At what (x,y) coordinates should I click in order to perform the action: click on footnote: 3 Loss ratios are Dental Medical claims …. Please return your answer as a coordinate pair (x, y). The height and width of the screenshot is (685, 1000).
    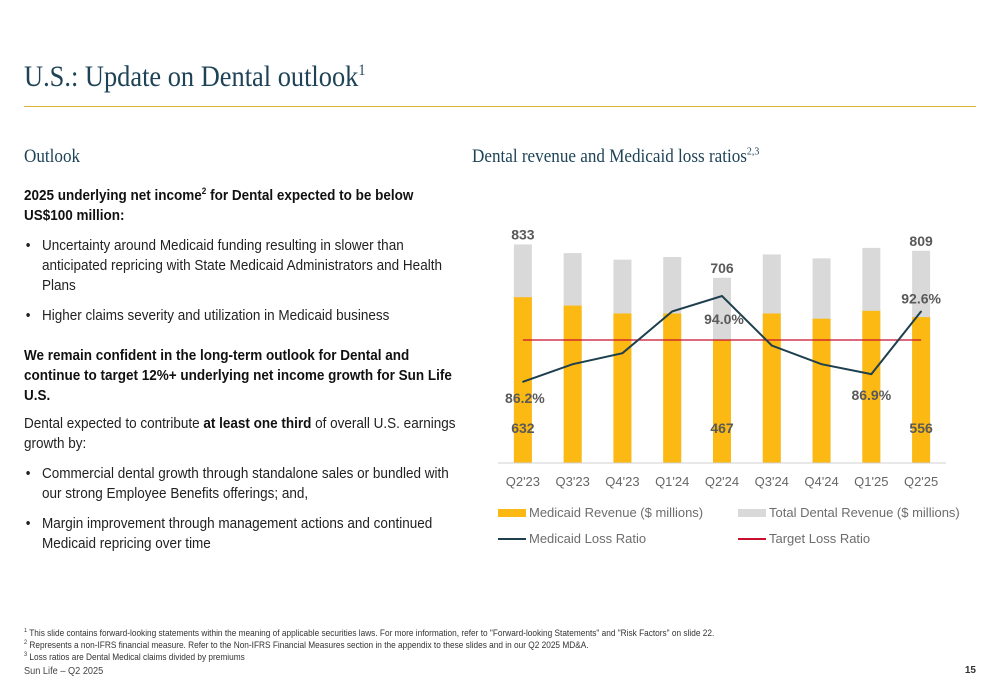
    Looking at the image, I should click on (134, 657).